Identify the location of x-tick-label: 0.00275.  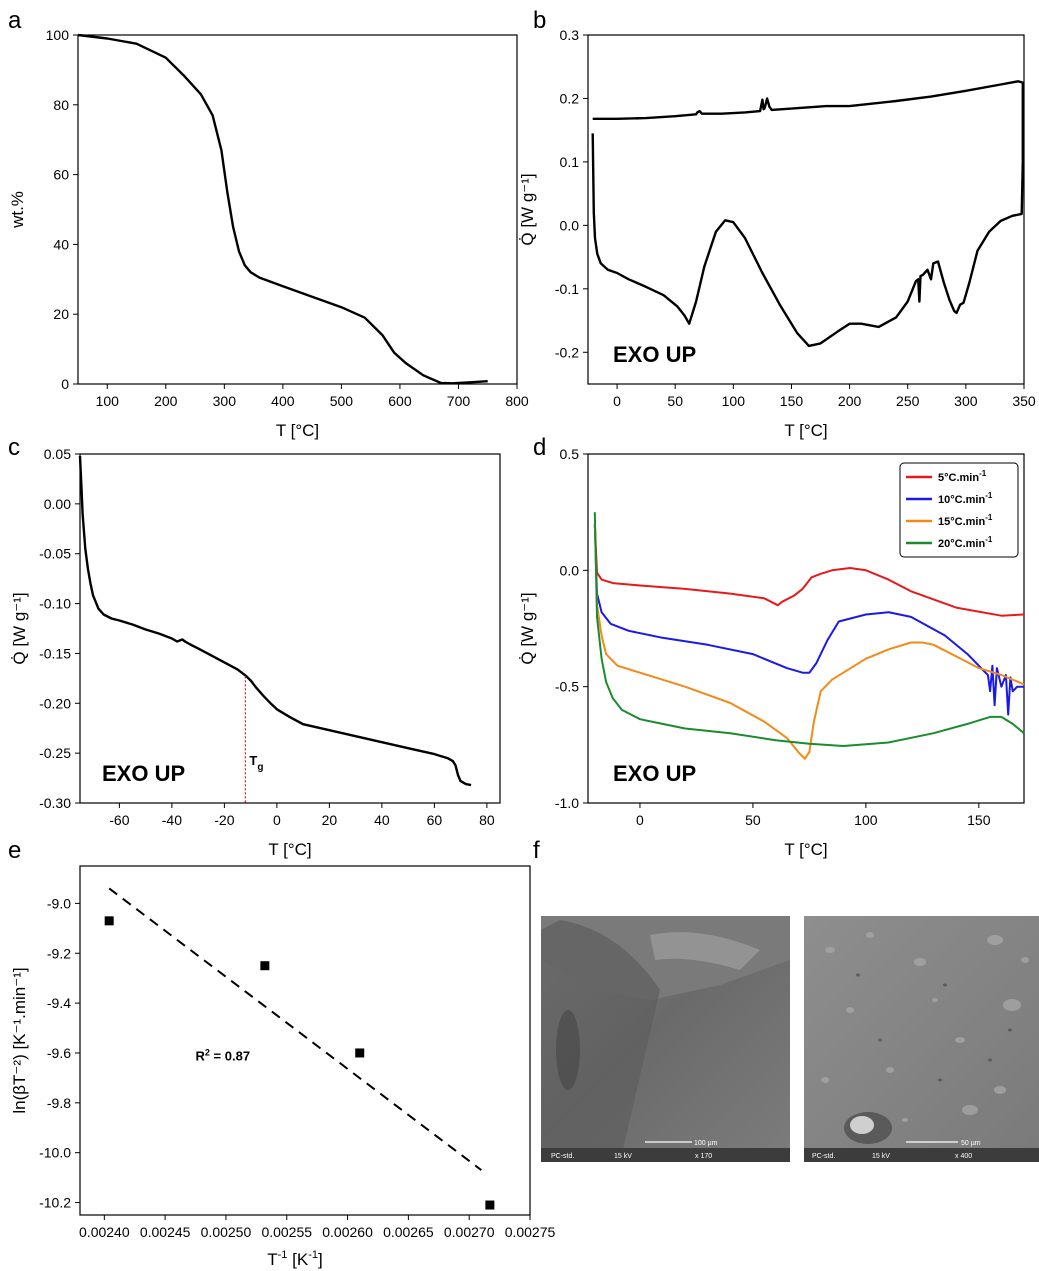
(530, 1232).